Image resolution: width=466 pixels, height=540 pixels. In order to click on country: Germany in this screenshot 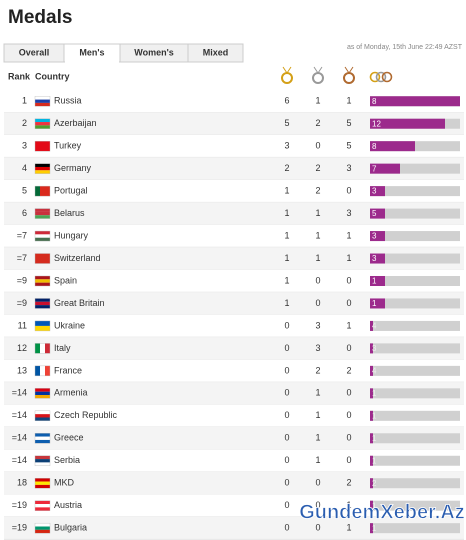, I will do `click(73, 168)`.